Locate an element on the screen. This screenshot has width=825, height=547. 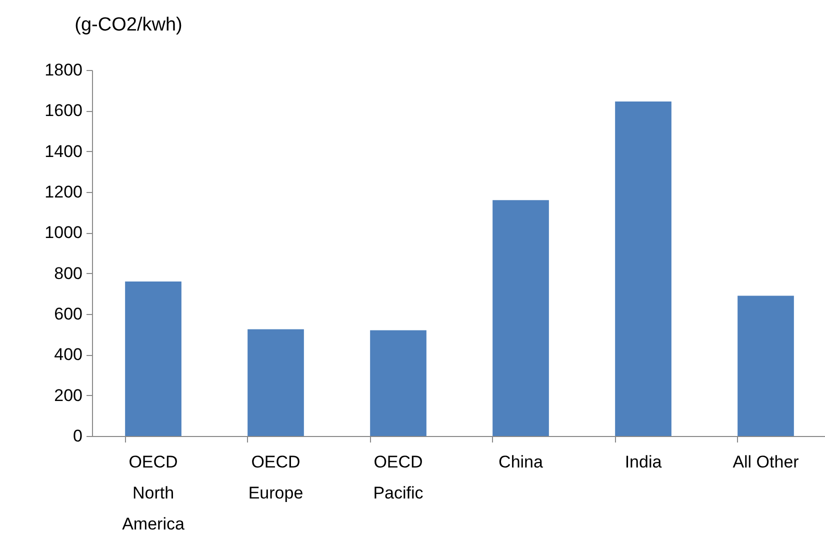
y-tick-label: 1200 is located at coordinates (63, 192).